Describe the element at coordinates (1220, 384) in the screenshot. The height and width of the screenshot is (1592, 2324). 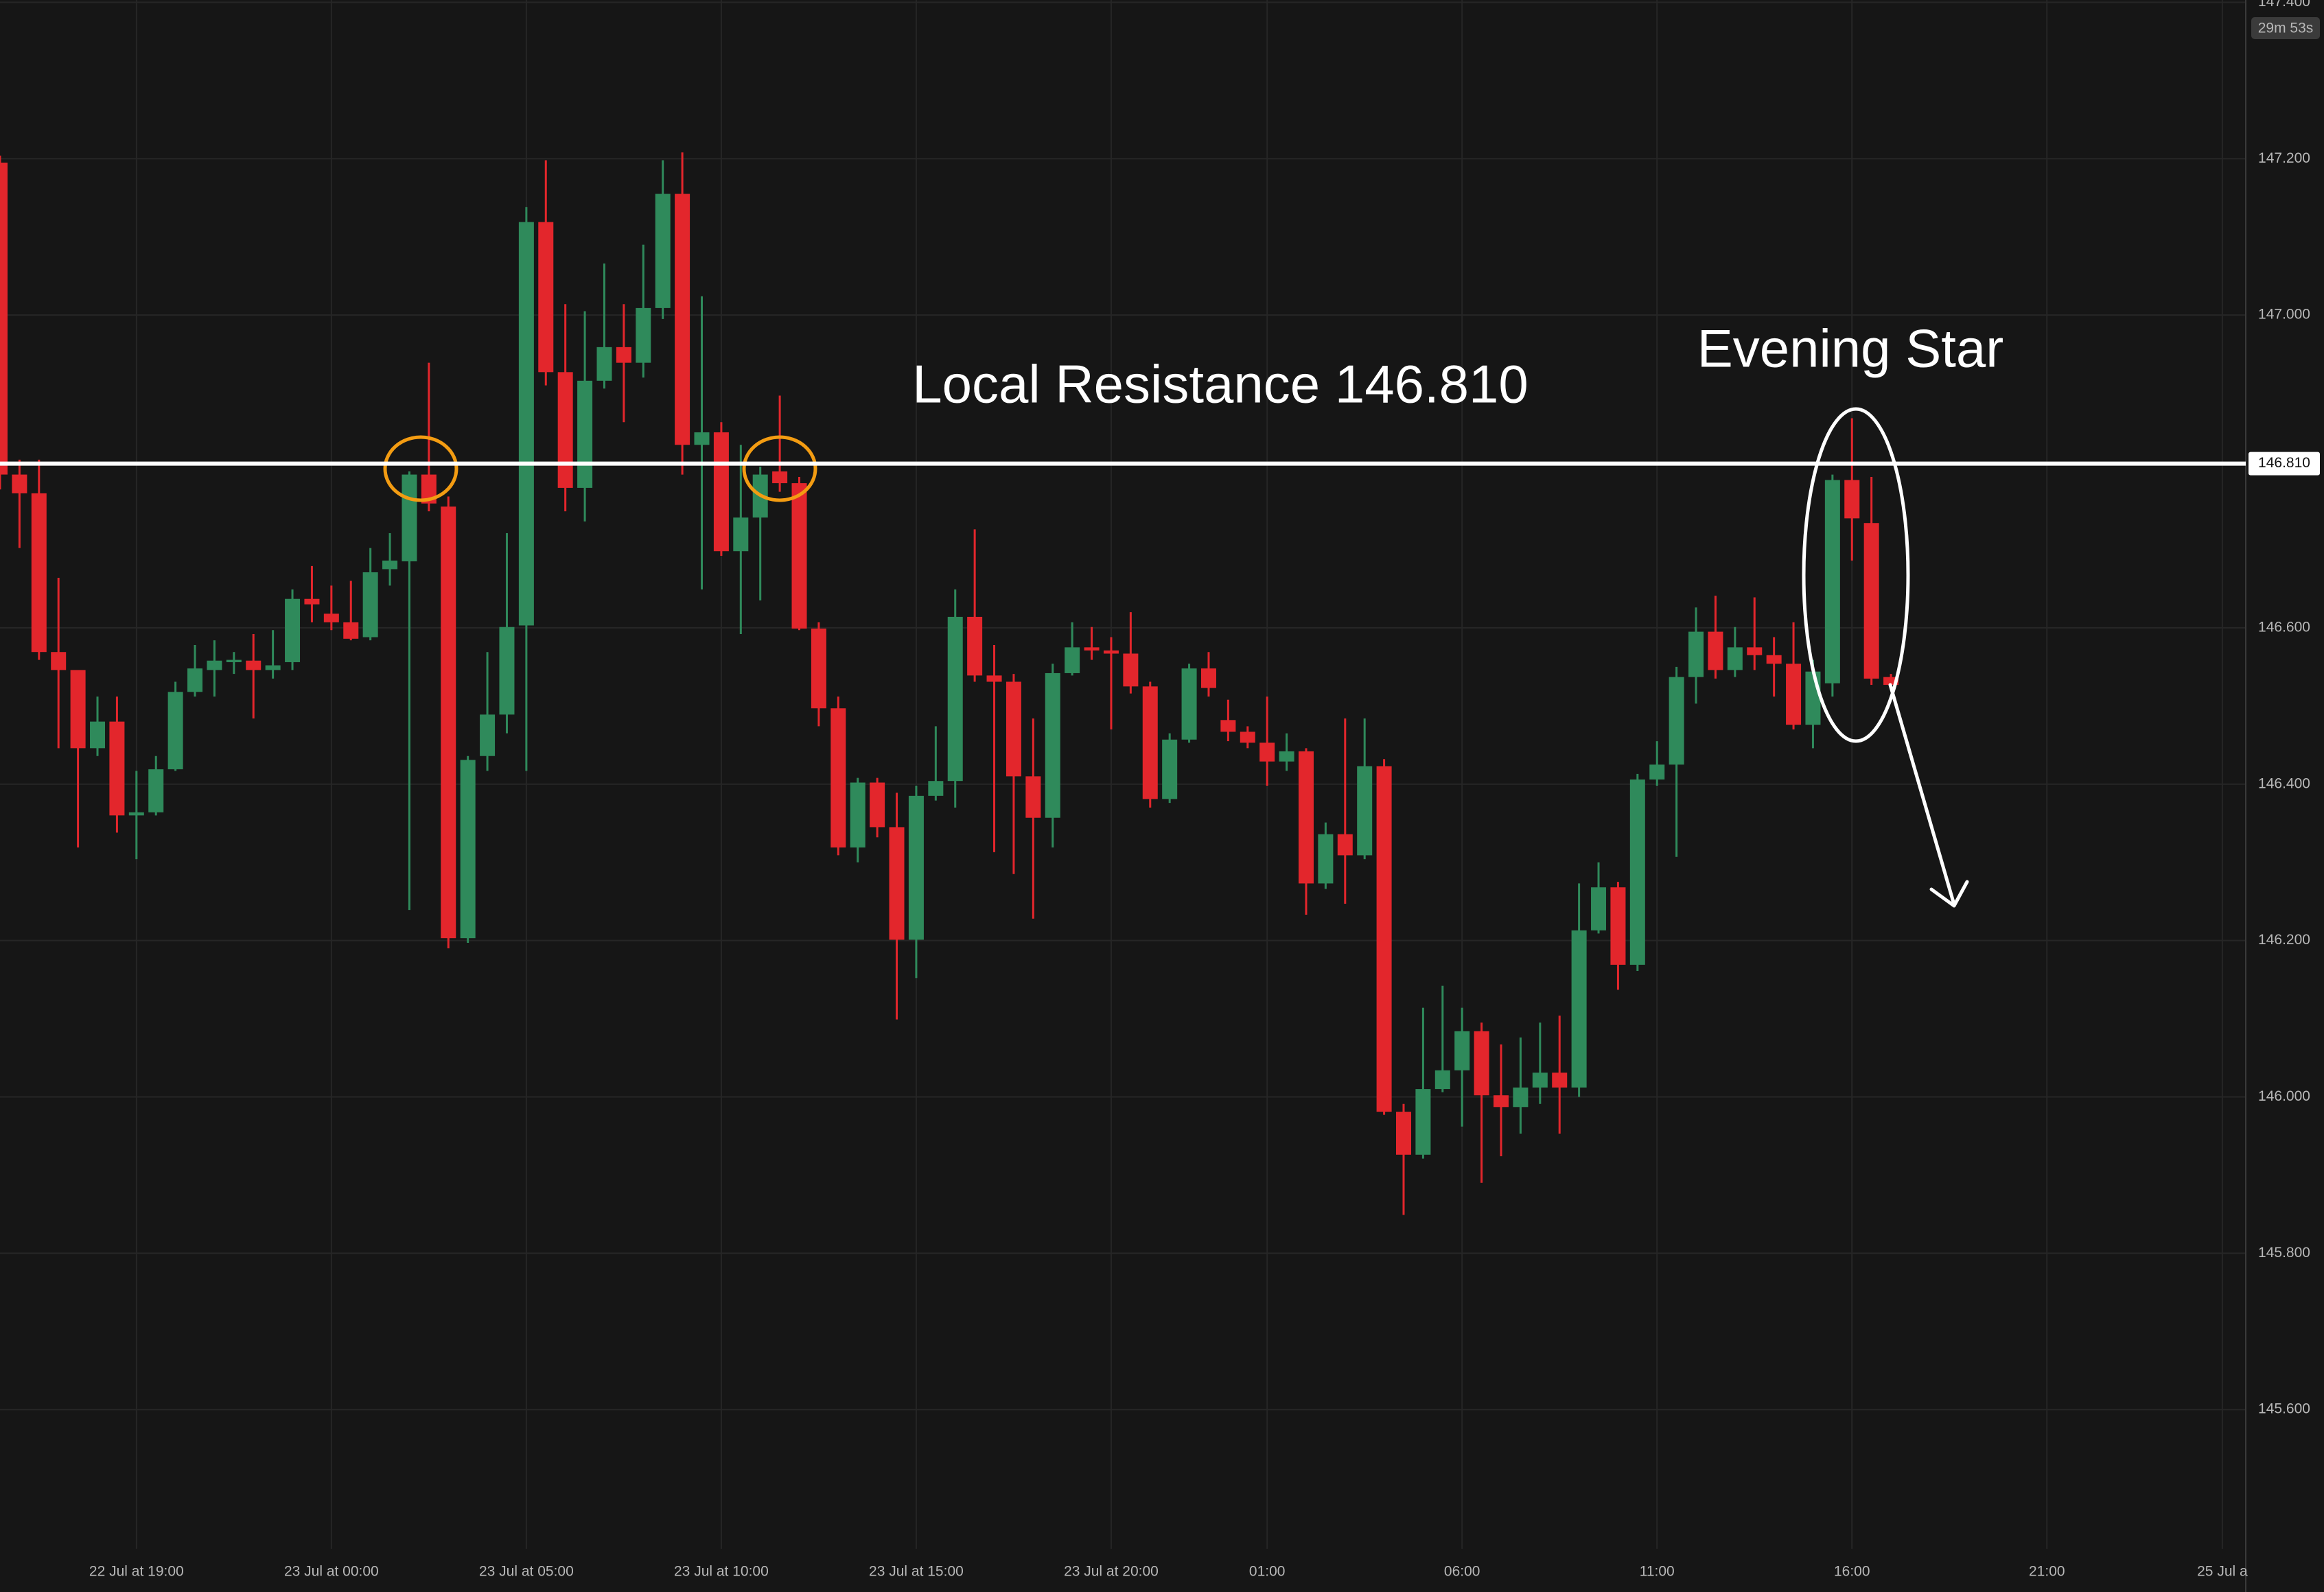
I see `annotation: Local Resistance 146.810` at that location.